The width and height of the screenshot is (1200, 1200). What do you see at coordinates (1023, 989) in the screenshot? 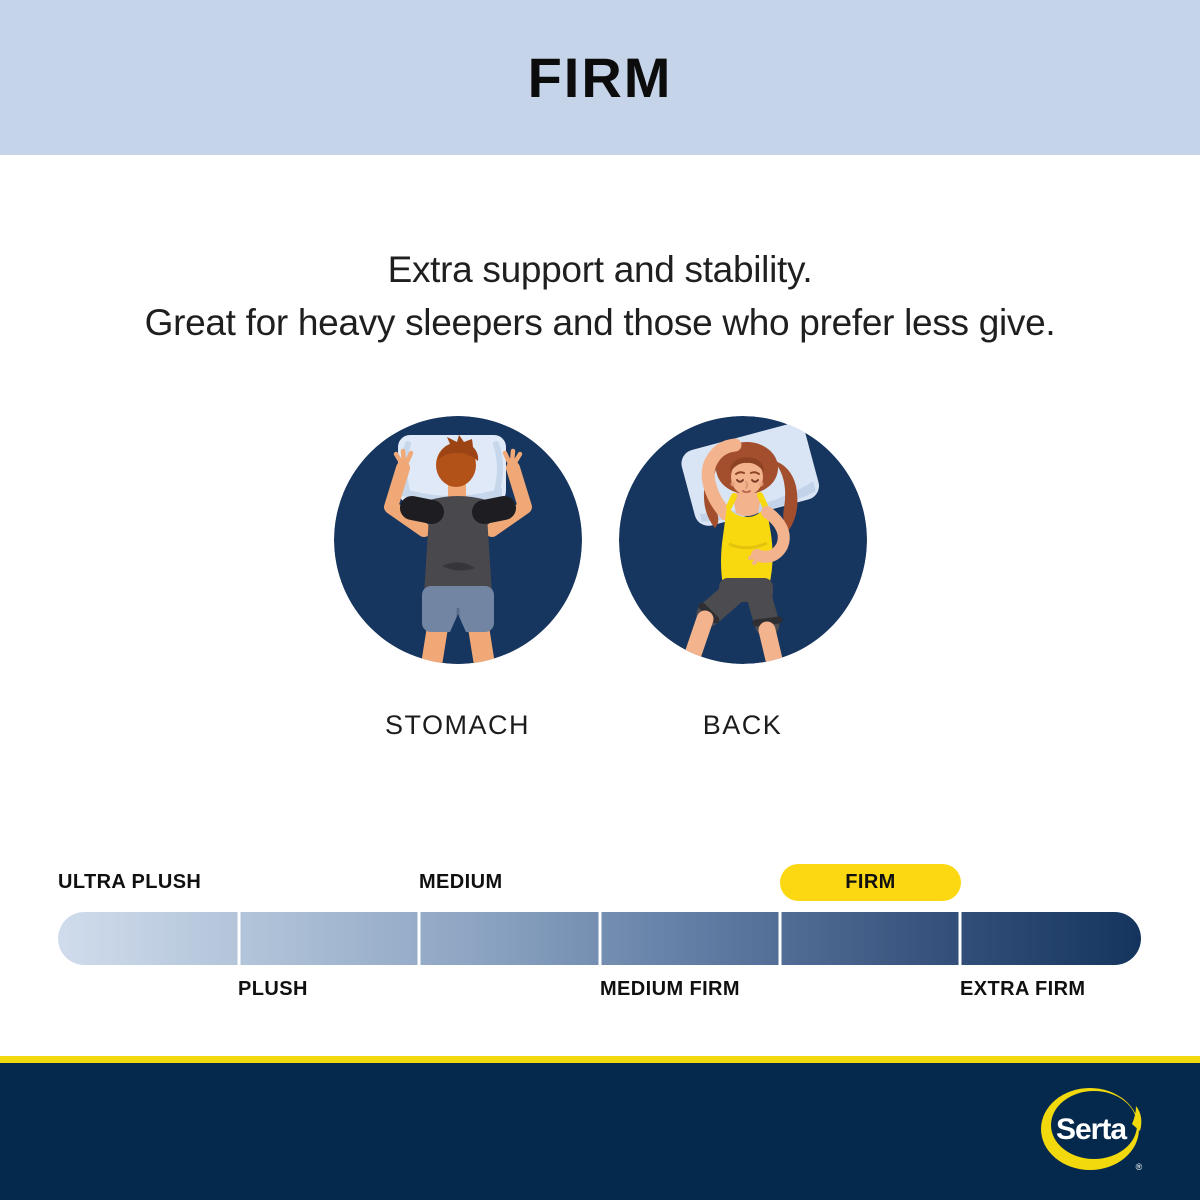
I see `scale-label-extra-firm: EXTRA FIRM` at bounding box center [1023, 989].